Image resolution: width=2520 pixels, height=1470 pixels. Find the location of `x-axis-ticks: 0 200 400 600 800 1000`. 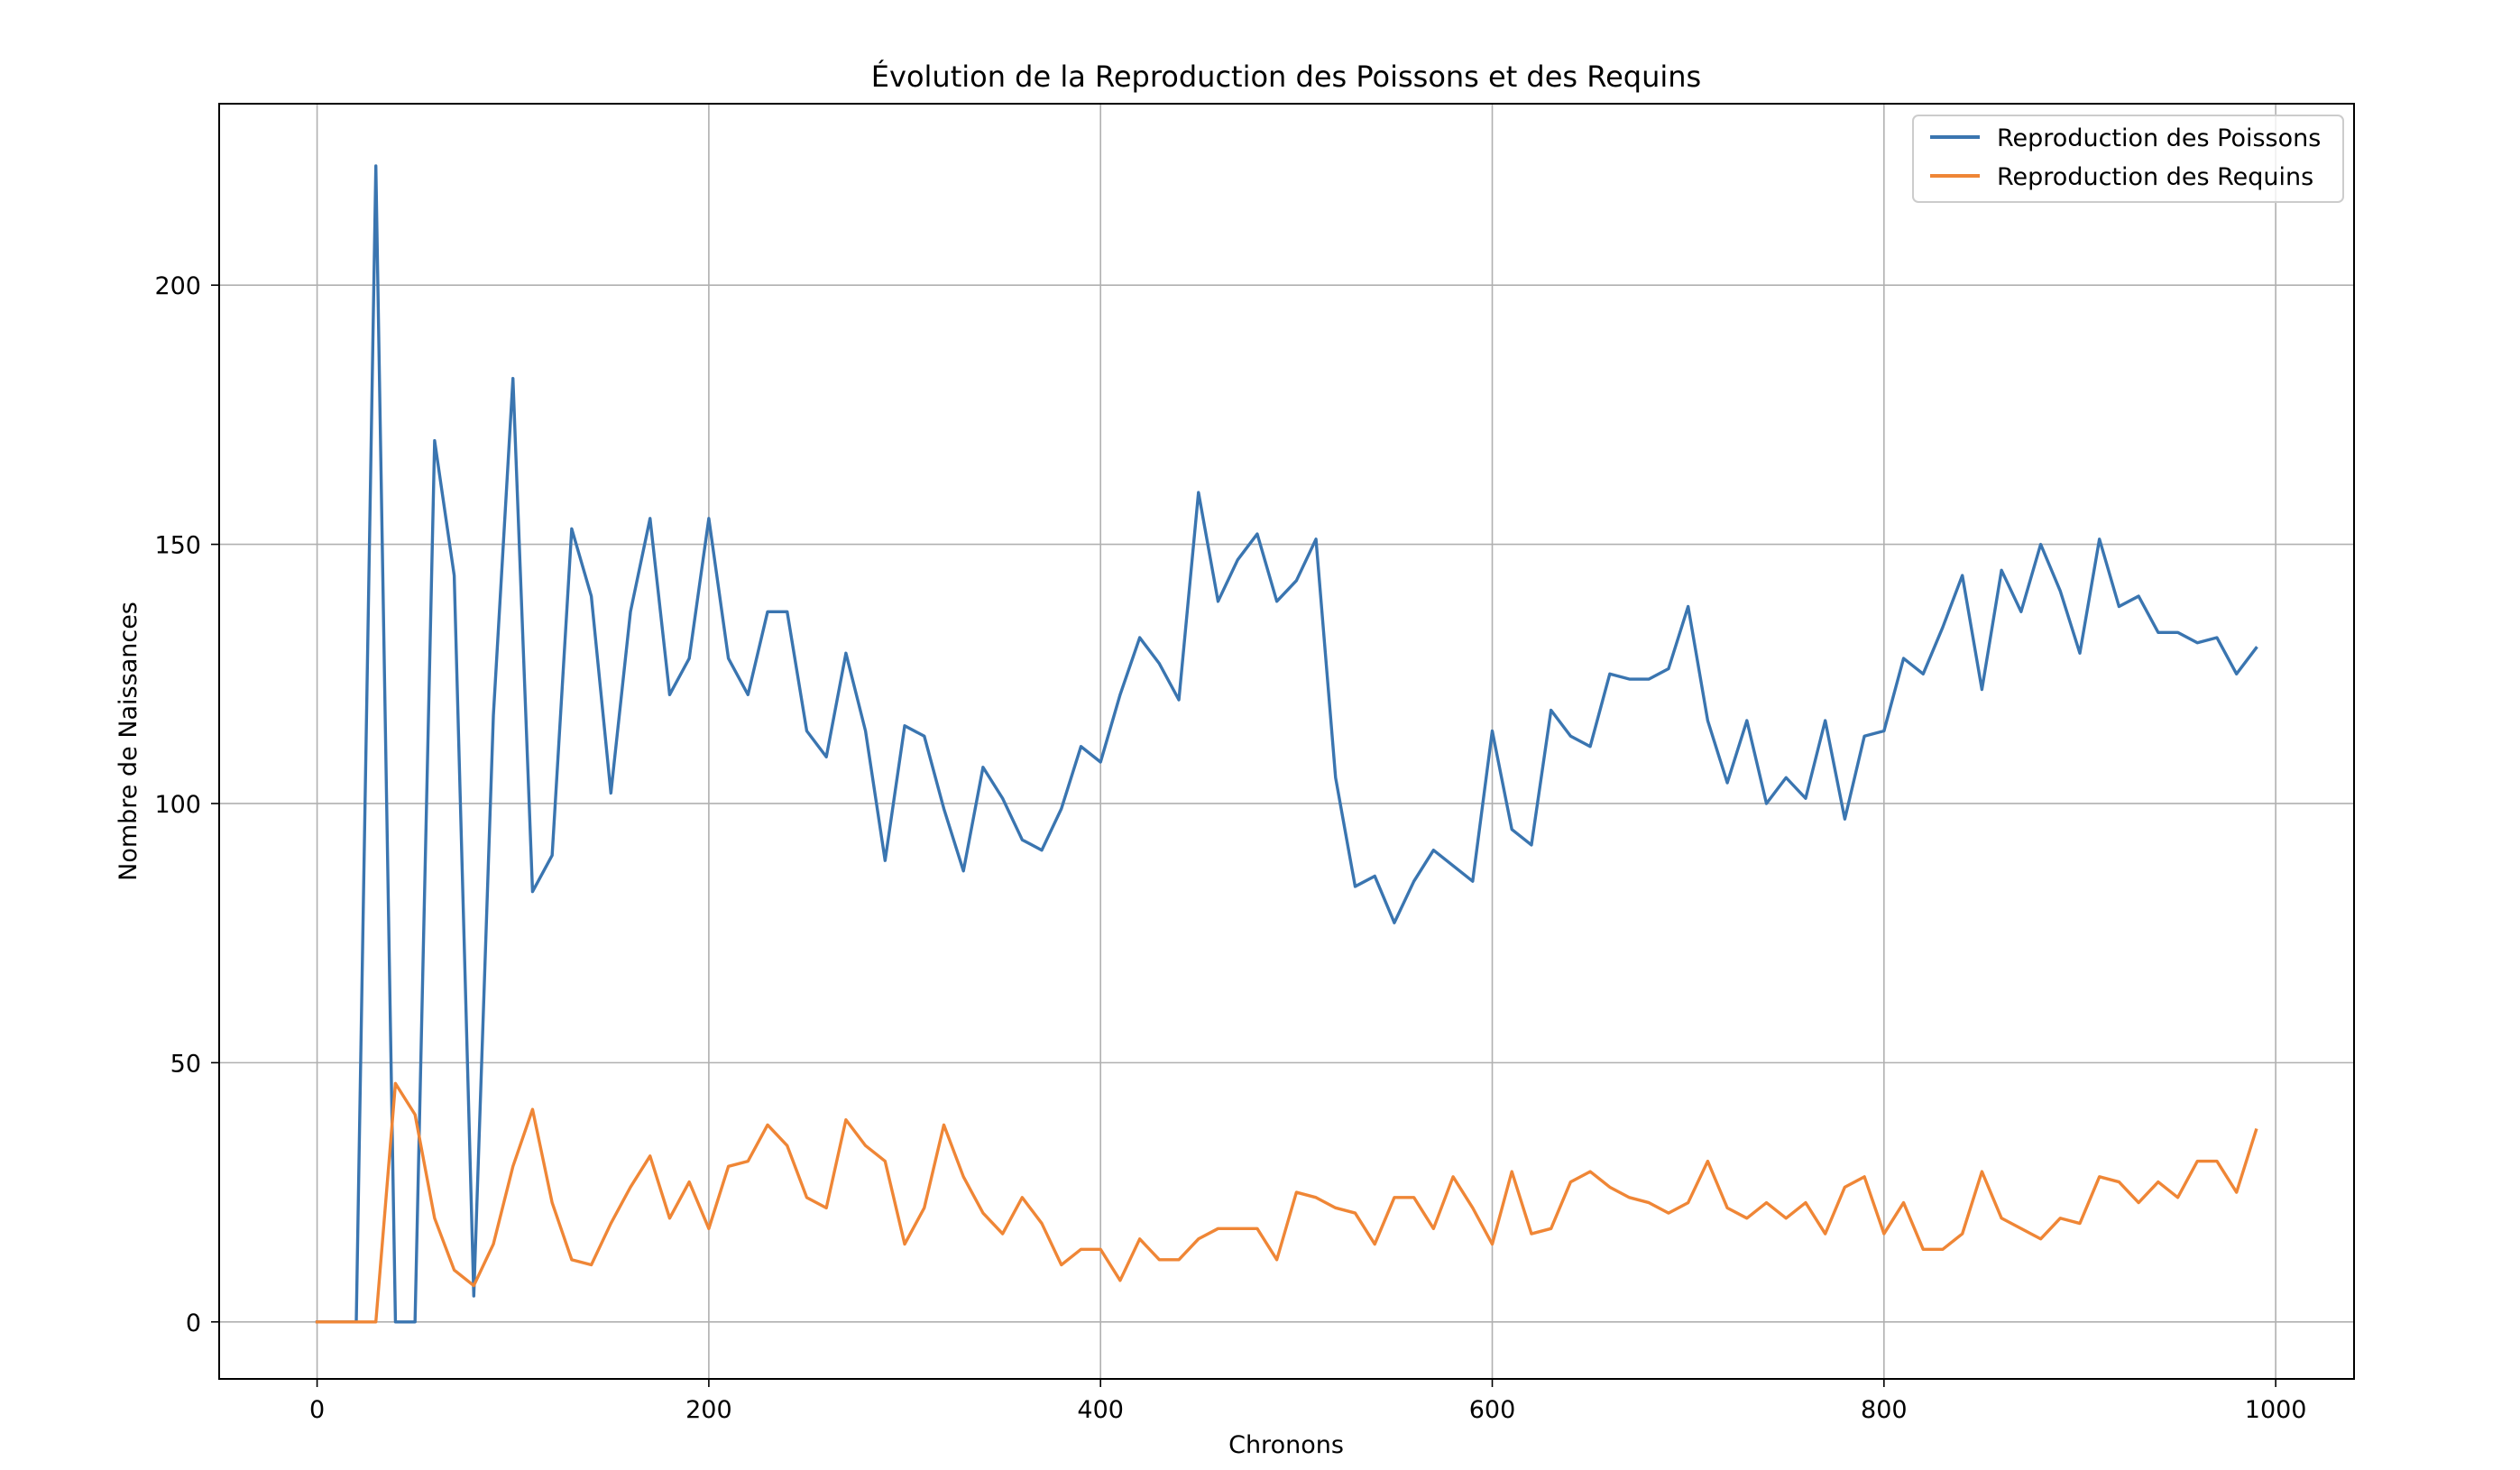

x-axis-ticks: 0 200 400 600 800 1000 is located at coordinates (1308, 1401).